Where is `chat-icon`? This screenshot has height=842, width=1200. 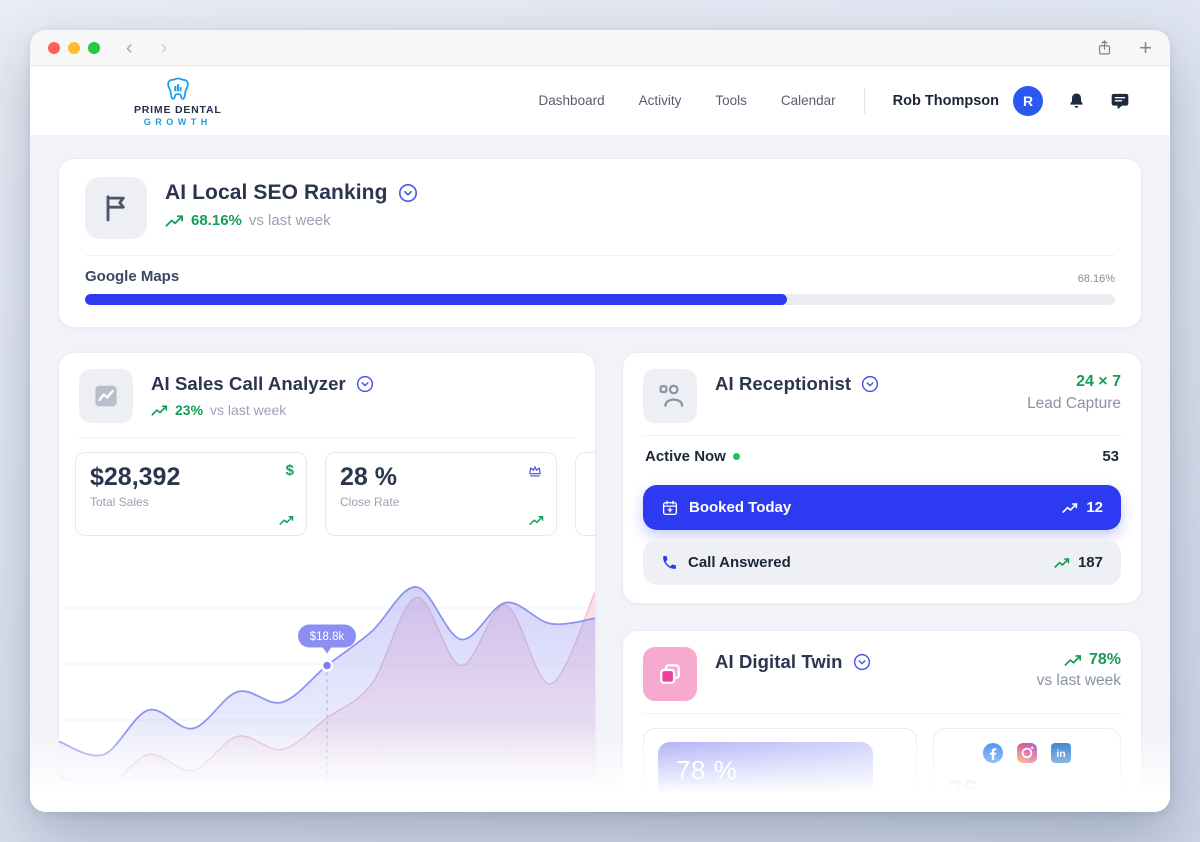
chat-icon is located at coordinates (1120, 101).